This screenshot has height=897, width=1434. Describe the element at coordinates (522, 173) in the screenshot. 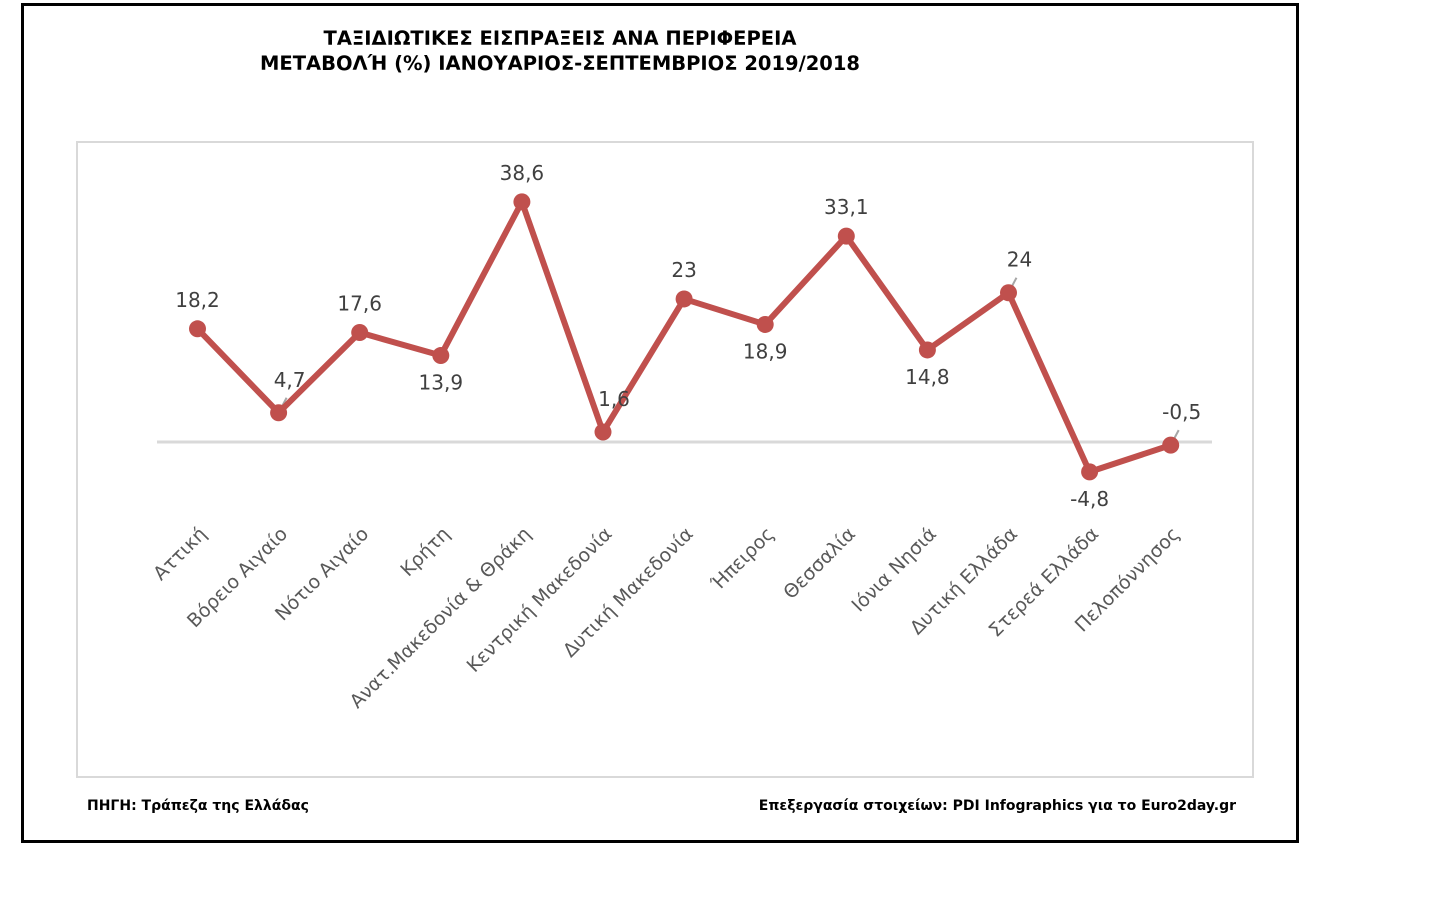

I see `data-label: 38,6` at that location.